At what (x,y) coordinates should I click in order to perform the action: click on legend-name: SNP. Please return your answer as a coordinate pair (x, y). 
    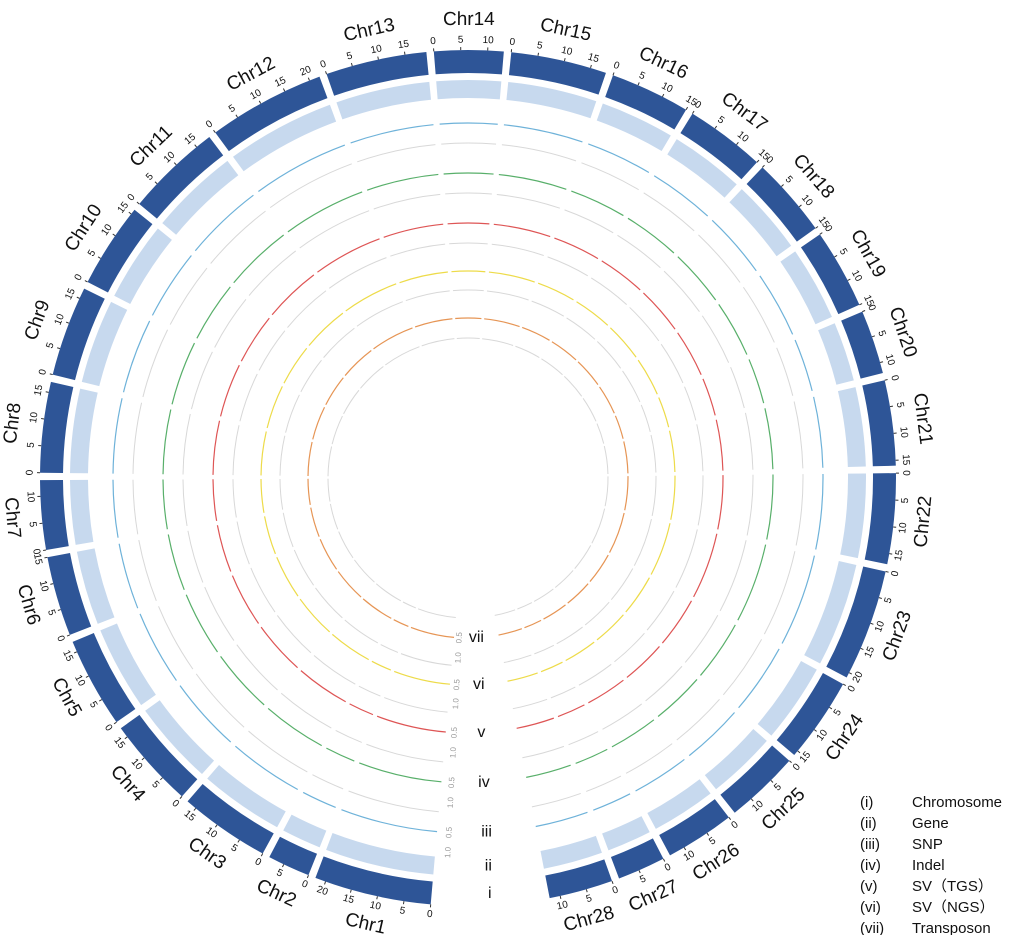
    Looking at the image, I should click on (927, 844).